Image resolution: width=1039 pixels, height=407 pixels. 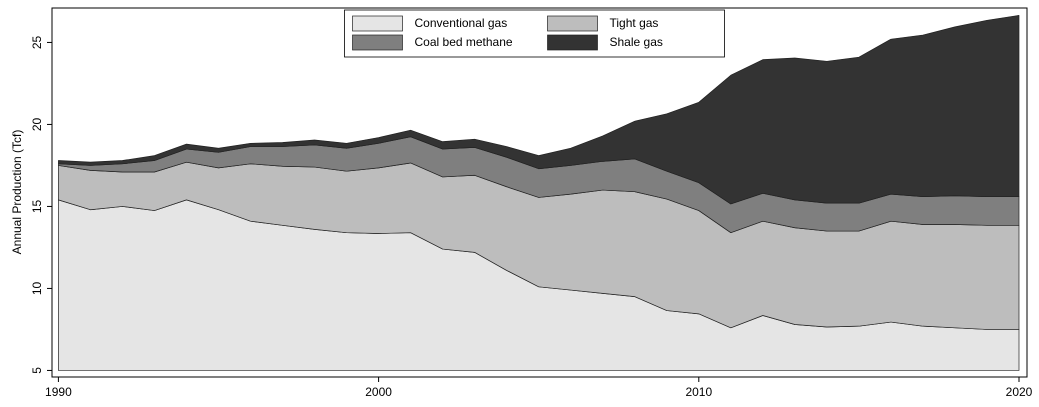 What do you see at coordinates (634, 23) in the screenshot?
I see `legend-label: Tight gas` at bounding box center [634, 23].